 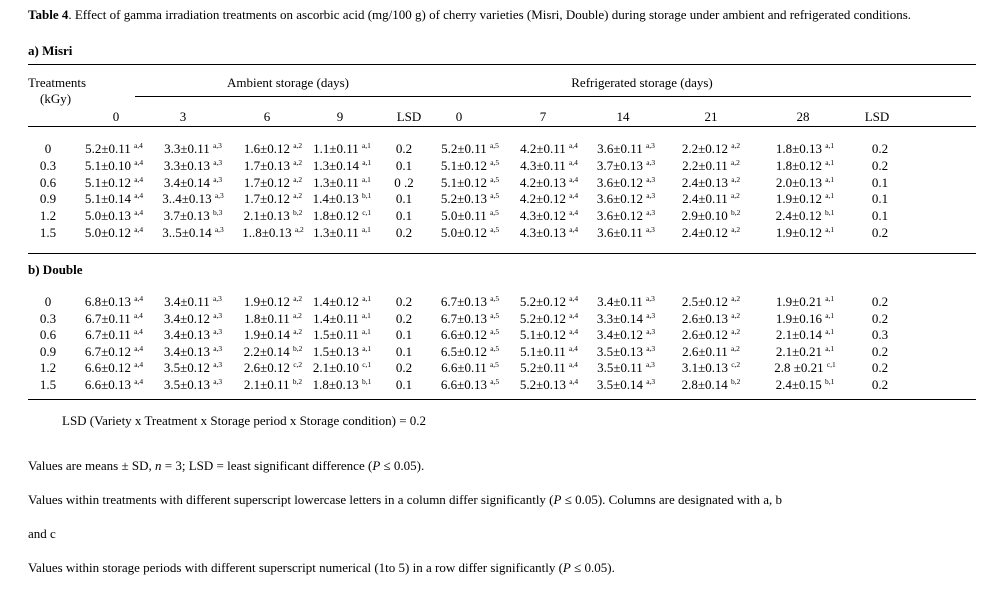 I want to click on table-cell: 1.1±0.11 a,1, so click(x=342, y=148).